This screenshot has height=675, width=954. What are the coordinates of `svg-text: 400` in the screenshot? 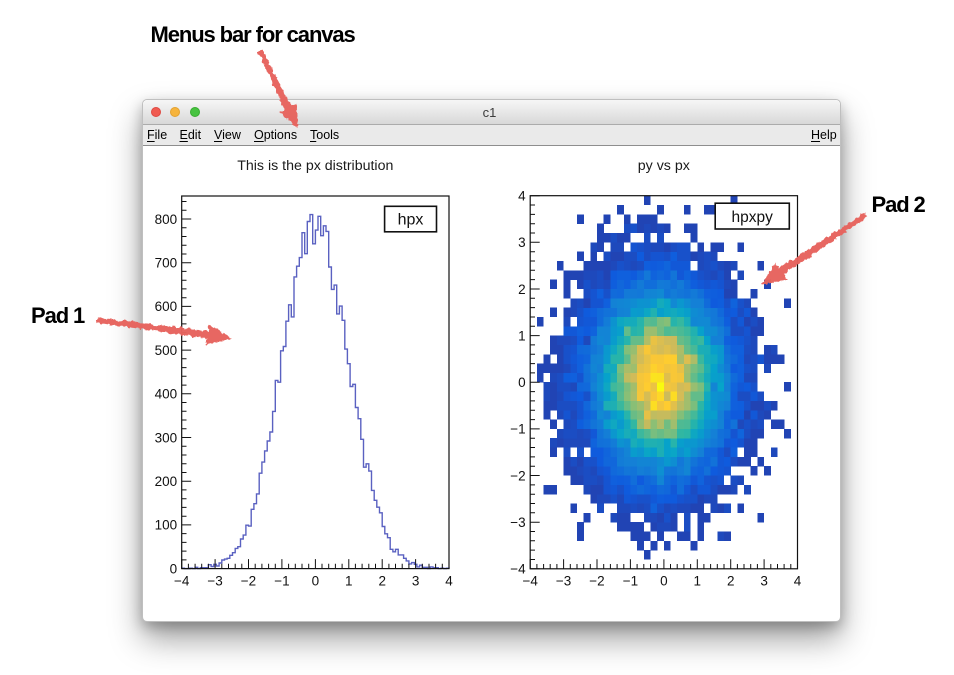 It's located at (166, 394).